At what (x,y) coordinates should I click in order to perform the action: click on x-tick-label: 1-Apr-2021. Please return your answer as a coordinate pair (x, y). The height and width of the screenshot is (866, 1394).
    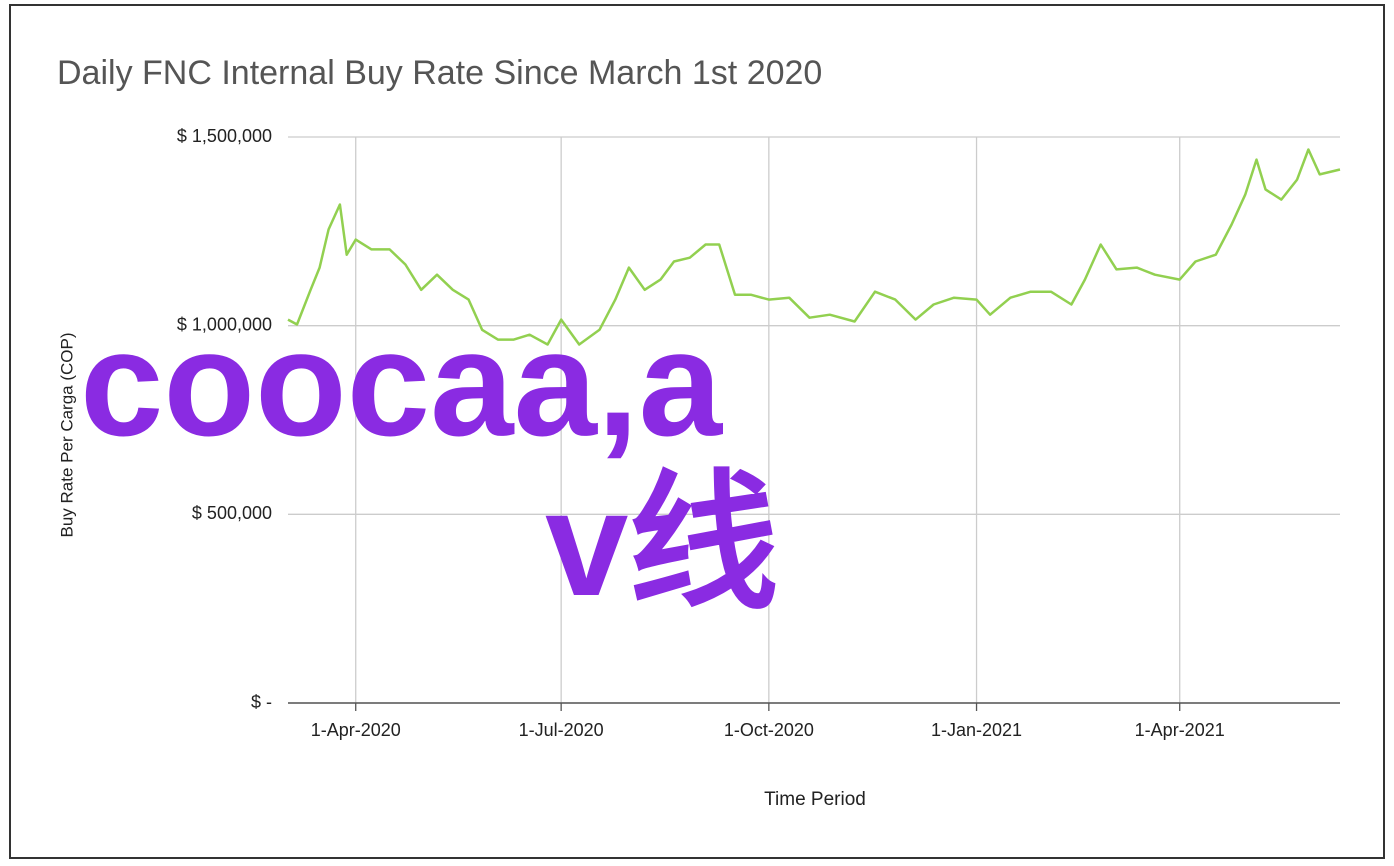
    Looking at the image, I should click on (1180, 730).